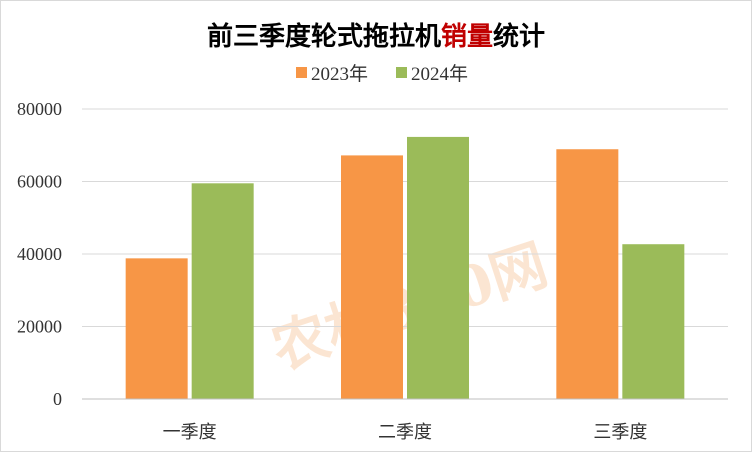 This screenshot has height=452, width=752. I want to click on y-tick-label: 60000, so click(39, 182).